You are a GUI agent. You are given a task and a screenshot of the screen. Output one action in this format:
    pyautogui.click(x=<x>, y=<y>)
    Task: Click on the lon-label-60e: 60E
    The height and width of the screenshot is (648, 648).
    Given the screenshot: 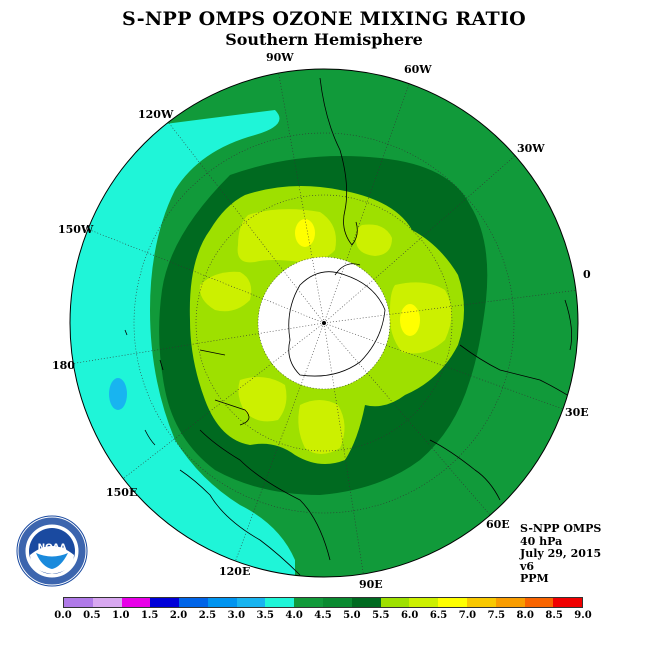 What is the action you would take?
    pyautogui.click(x=498, y=524)
    